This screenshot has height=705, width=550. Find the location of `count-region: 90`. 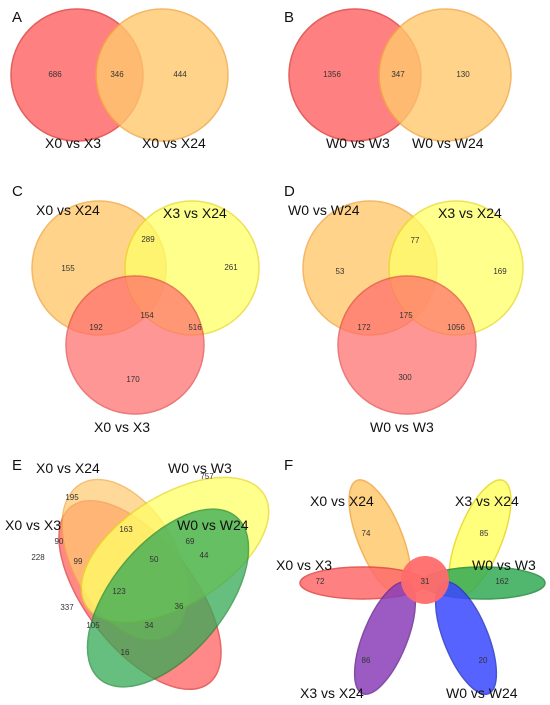

count-region: 90 is located at coordinates (59, 541).